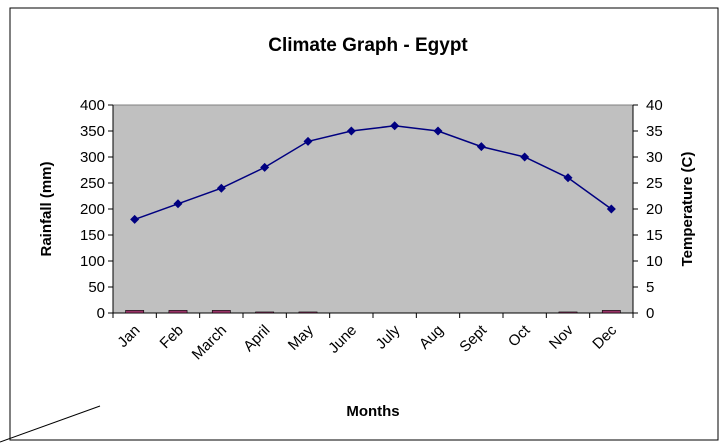  What do you see at coordinates (650, 313) in the screenshot?
I see `y-right-tick-label: 0` at bounding box center [650, 313].